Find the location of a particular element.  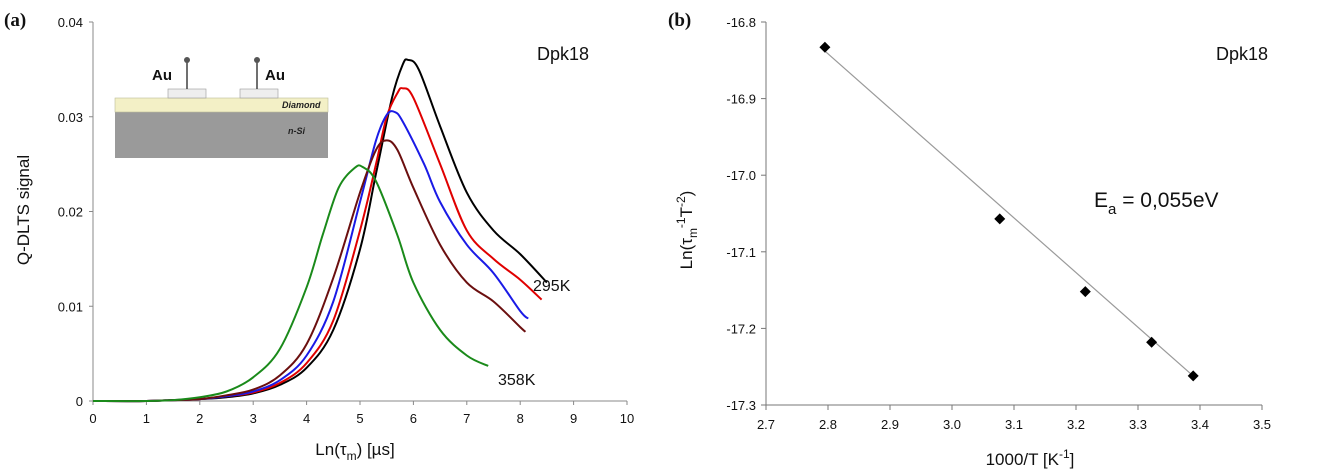

x-tick-label: 2.8 is located at coordinates (828, 424).